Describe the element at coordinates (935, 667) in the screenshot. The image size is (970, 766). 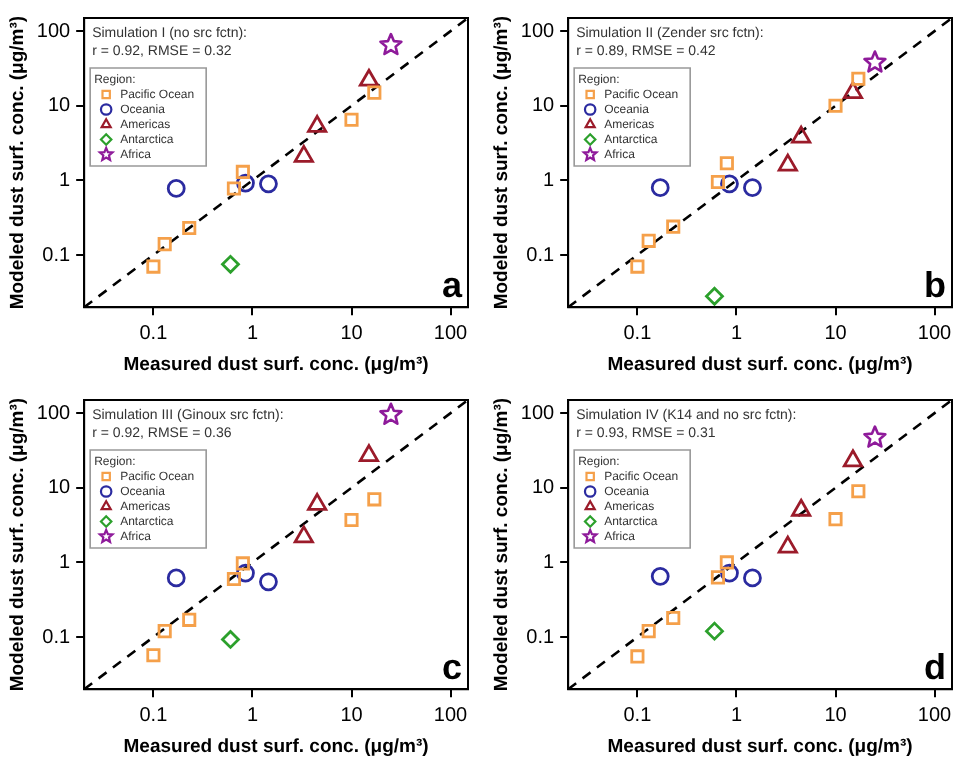
I see `annotation: d` at that location.